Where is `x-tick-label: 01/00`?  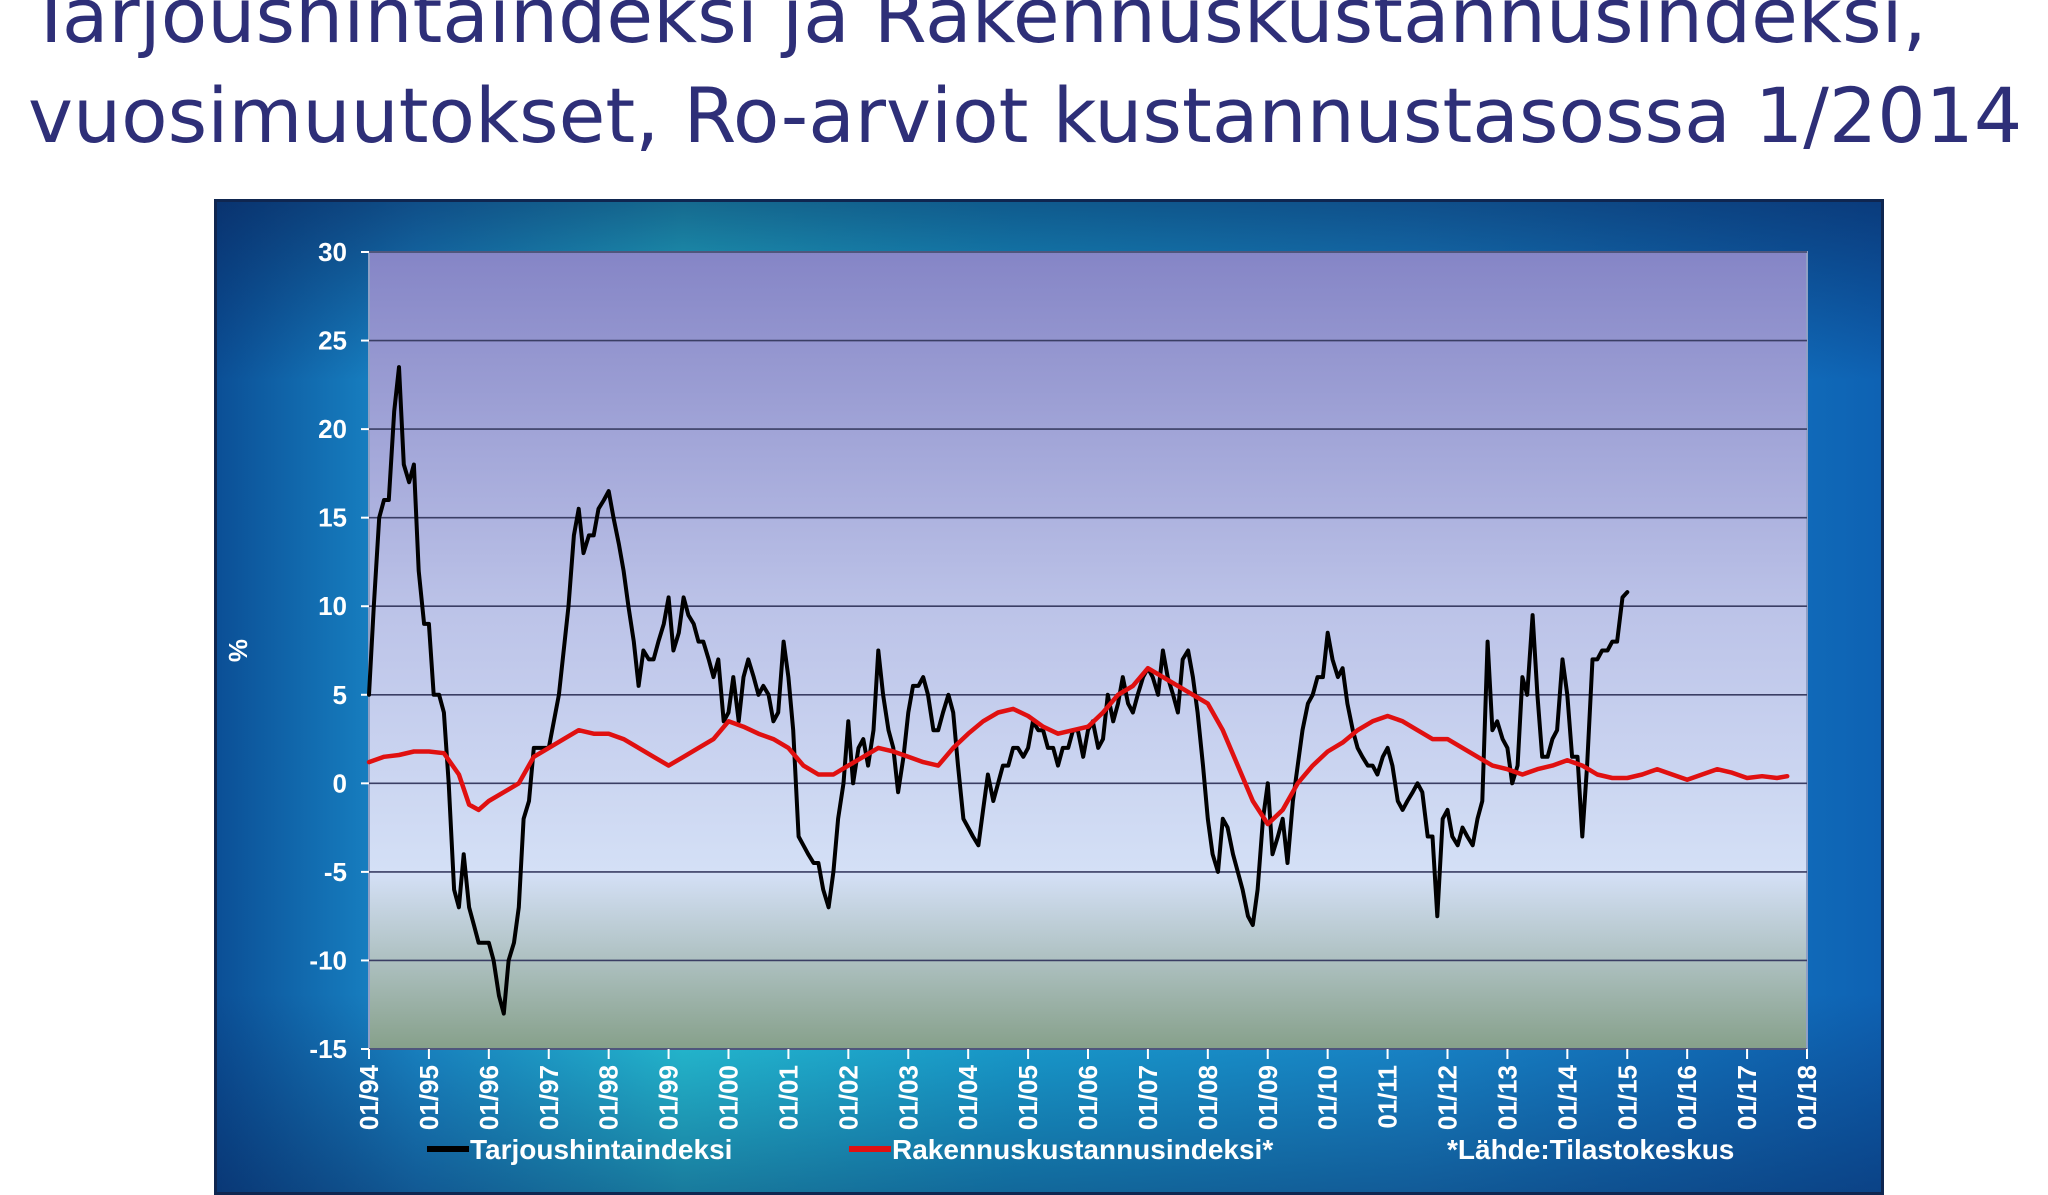 x-tick-label: 01/00 is located at coordinates (729, 1097).